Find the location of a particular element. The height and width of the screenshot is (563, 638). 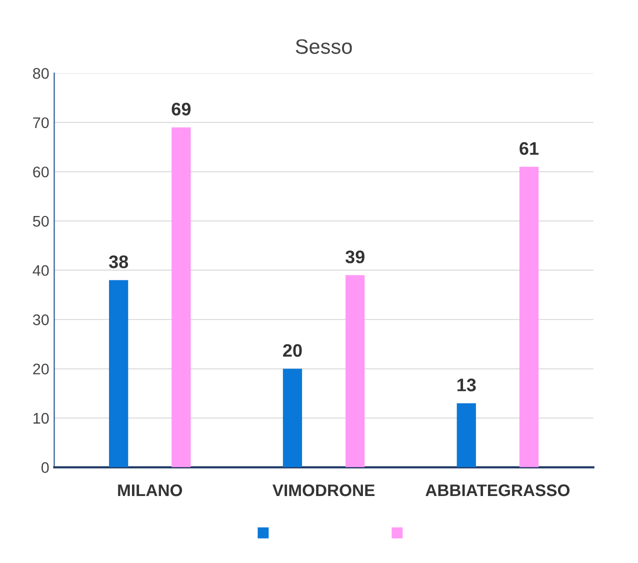

y-tick-label: 30 is located at coordinates (40, 320).